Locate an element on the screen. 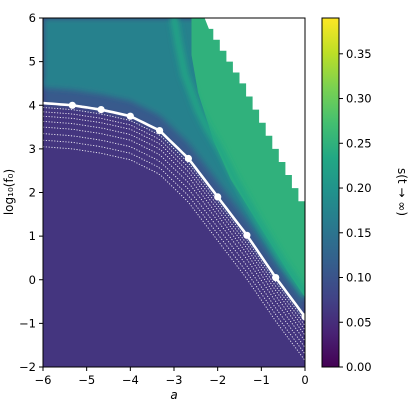  colorbar-tick-label: 0.15 is located at coordinates (359, 233).